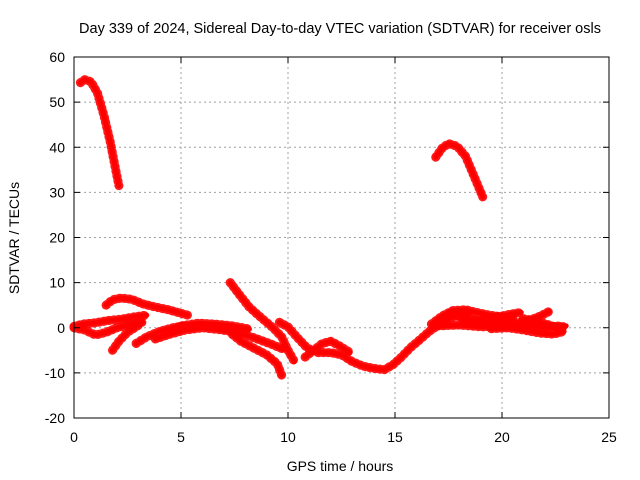  I want to click on y-tick-label: 10, so click(57, 283).